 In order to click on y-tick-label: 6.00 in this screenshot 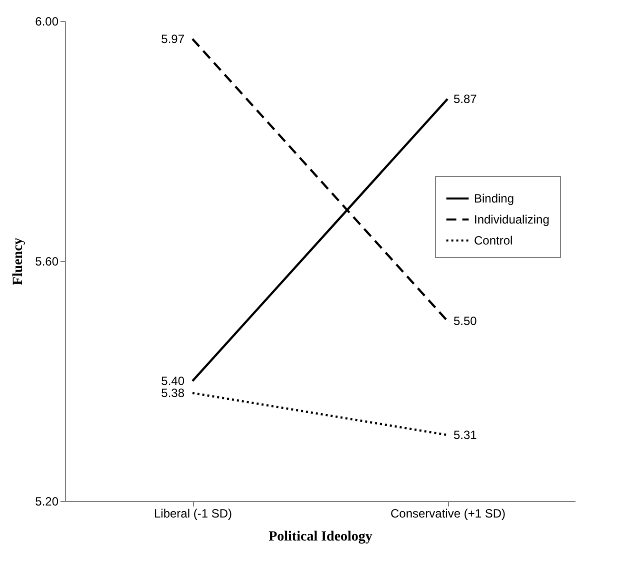, I will do `click(47, 21)`.